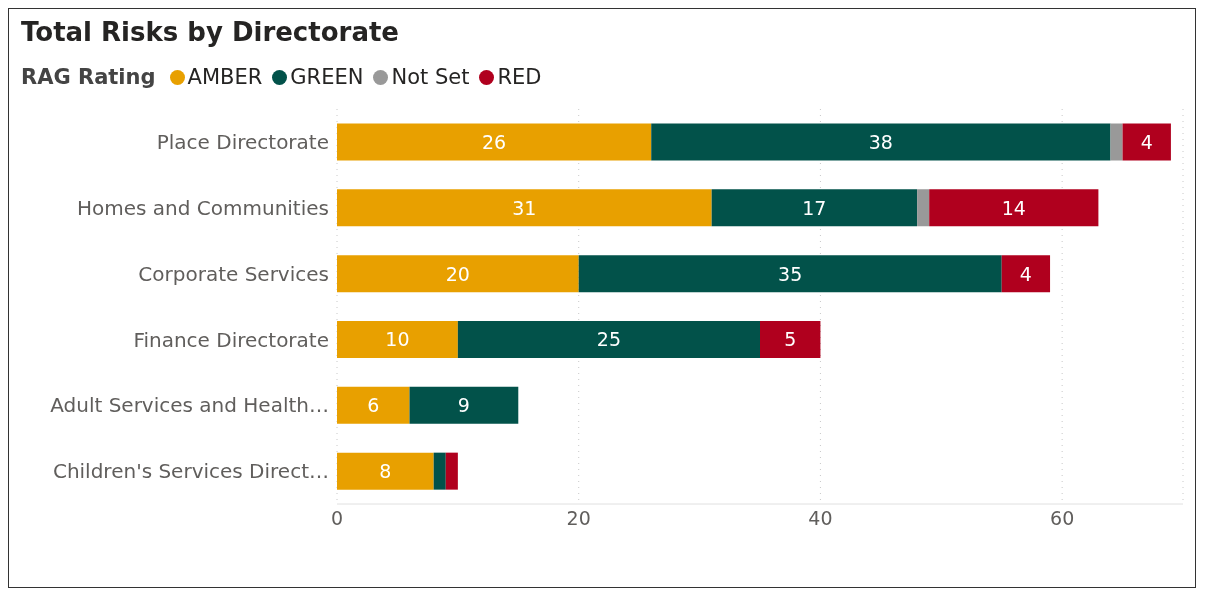 This screenshot has height=599, width=1208. Describe the element at coordinates (233, 273) in the screenshot. I see `y-tick-label: Corporate Services` at that location.